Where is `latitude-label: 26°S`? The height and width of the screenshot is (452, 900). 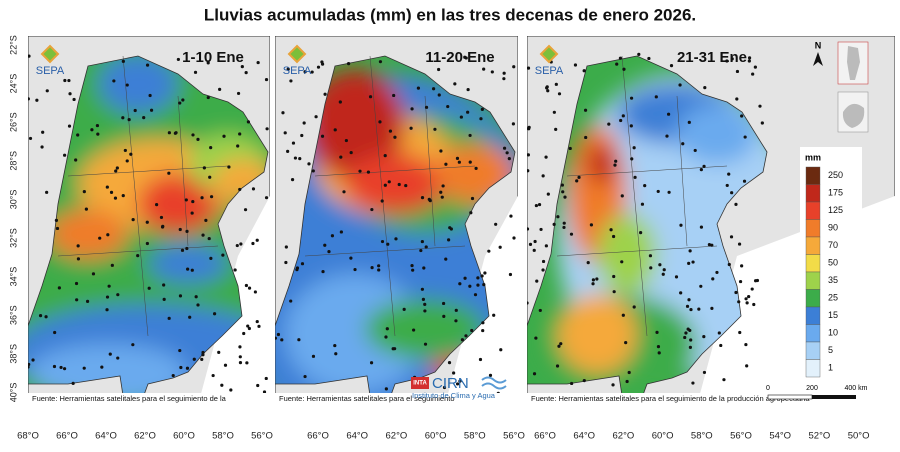 latitude-label: 26°S is located at coordinates (13, 122).